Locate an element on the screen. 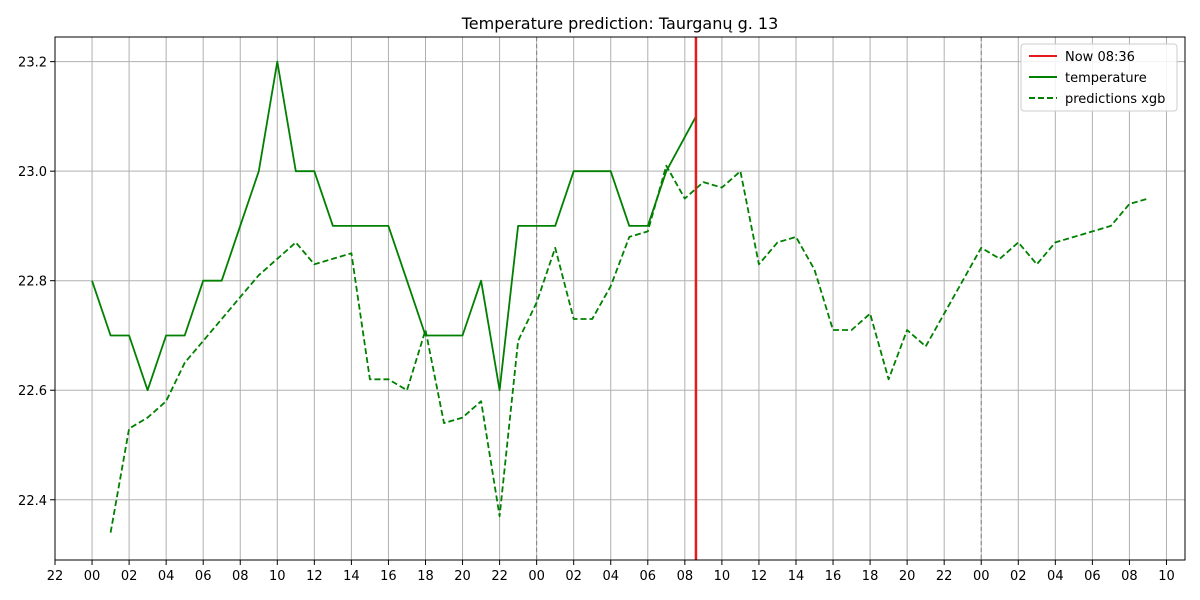  y-tick-label: 23.0 is located at coordinates (32, 172).